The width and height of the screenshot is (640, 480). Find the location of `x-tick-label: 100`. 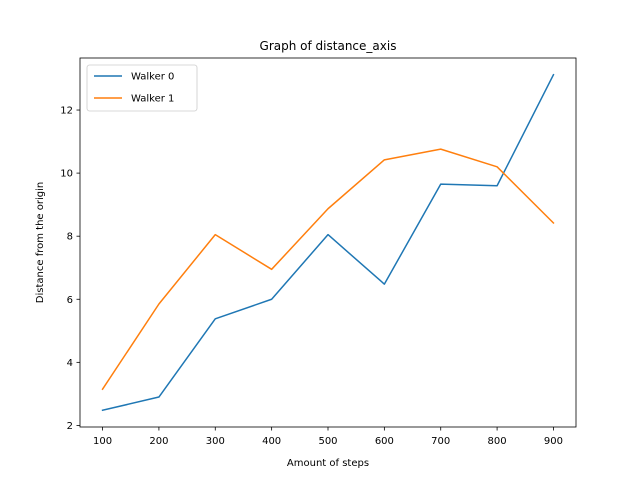

x-tick-label: 100 is located at coordinates (102, 441).